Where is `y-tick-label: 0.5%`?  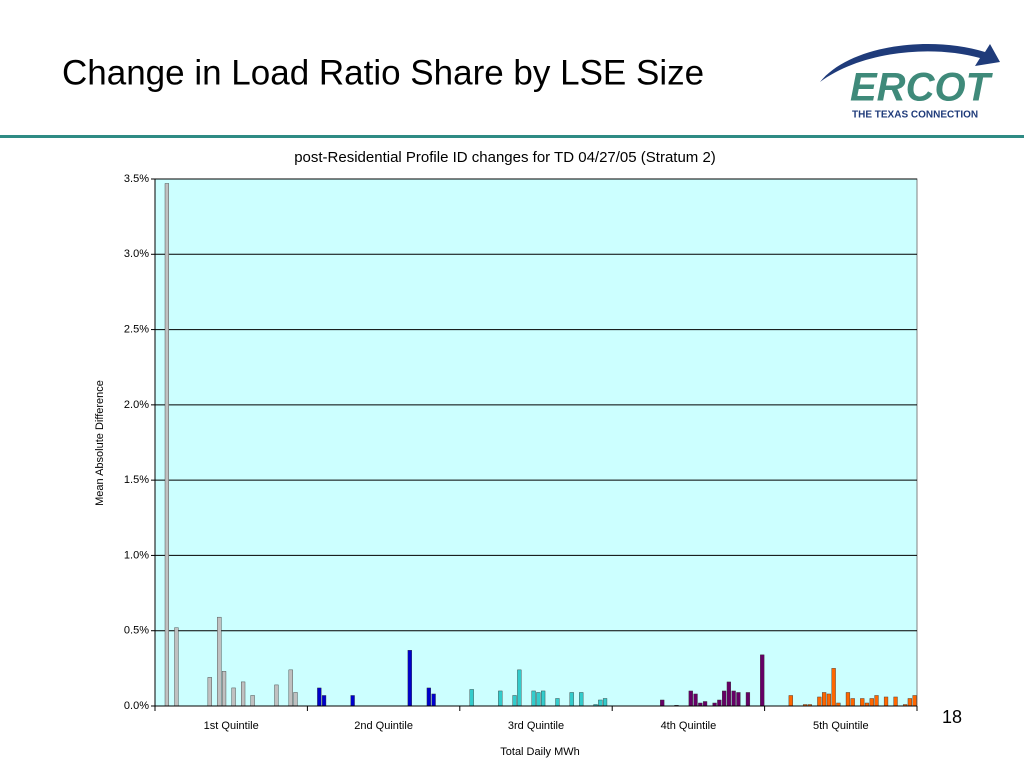
y-tick-label: 0.5% is located at coordinates (136, 631).